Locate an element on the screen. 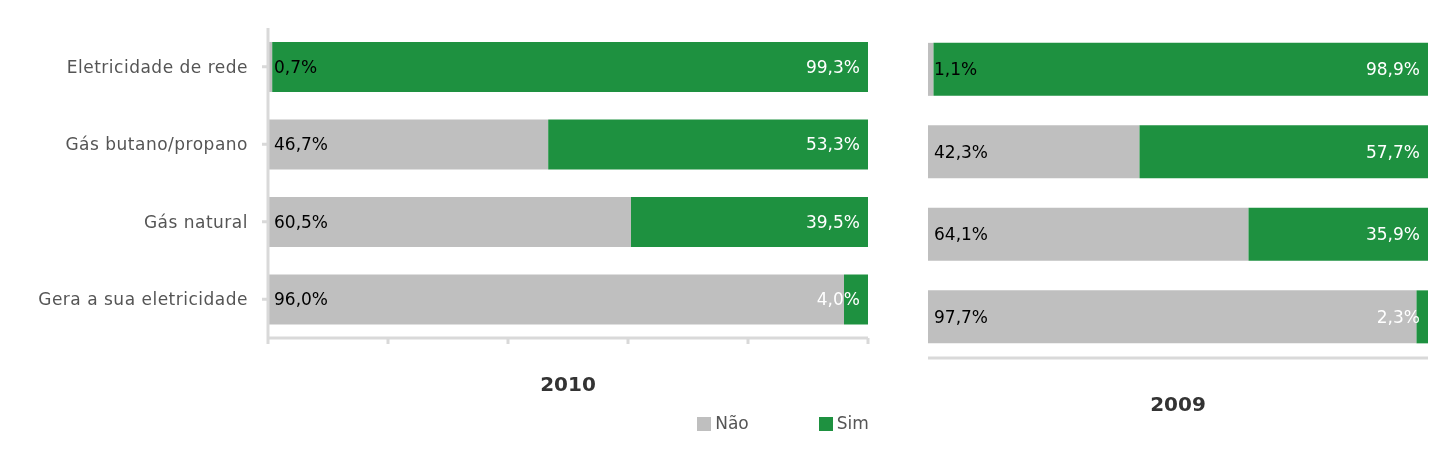 The image size is (1447, 450). y-tick-label: Eletricidade de rede is located at coordinates (157, 66).